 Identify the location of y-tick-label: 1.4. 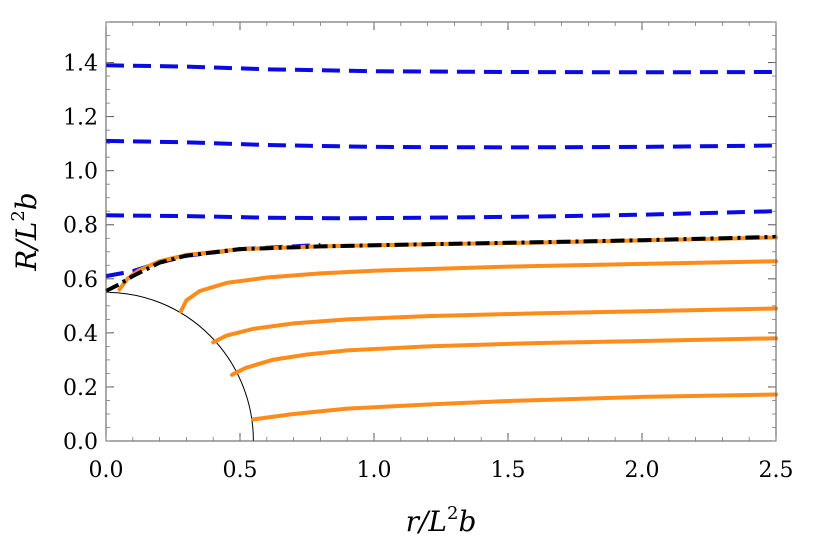
(80, 64).